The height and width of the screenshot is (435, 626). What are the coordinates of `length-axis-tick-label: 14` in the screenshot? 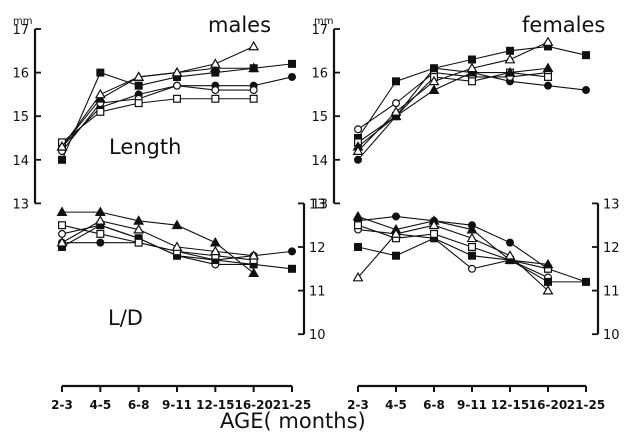 It's located at (20, 161).